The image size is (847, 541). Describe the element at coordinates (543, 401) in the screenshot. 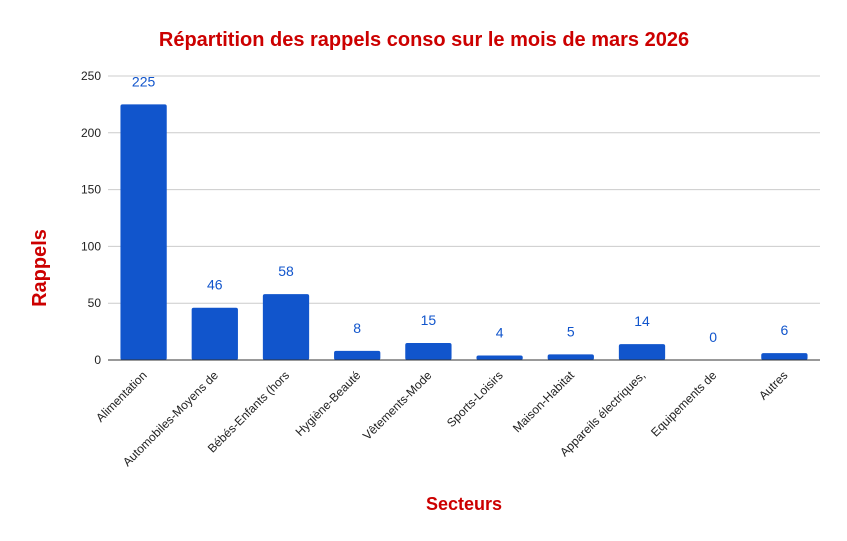

I see `x-tick-label: Maison-Habitat` at that location.